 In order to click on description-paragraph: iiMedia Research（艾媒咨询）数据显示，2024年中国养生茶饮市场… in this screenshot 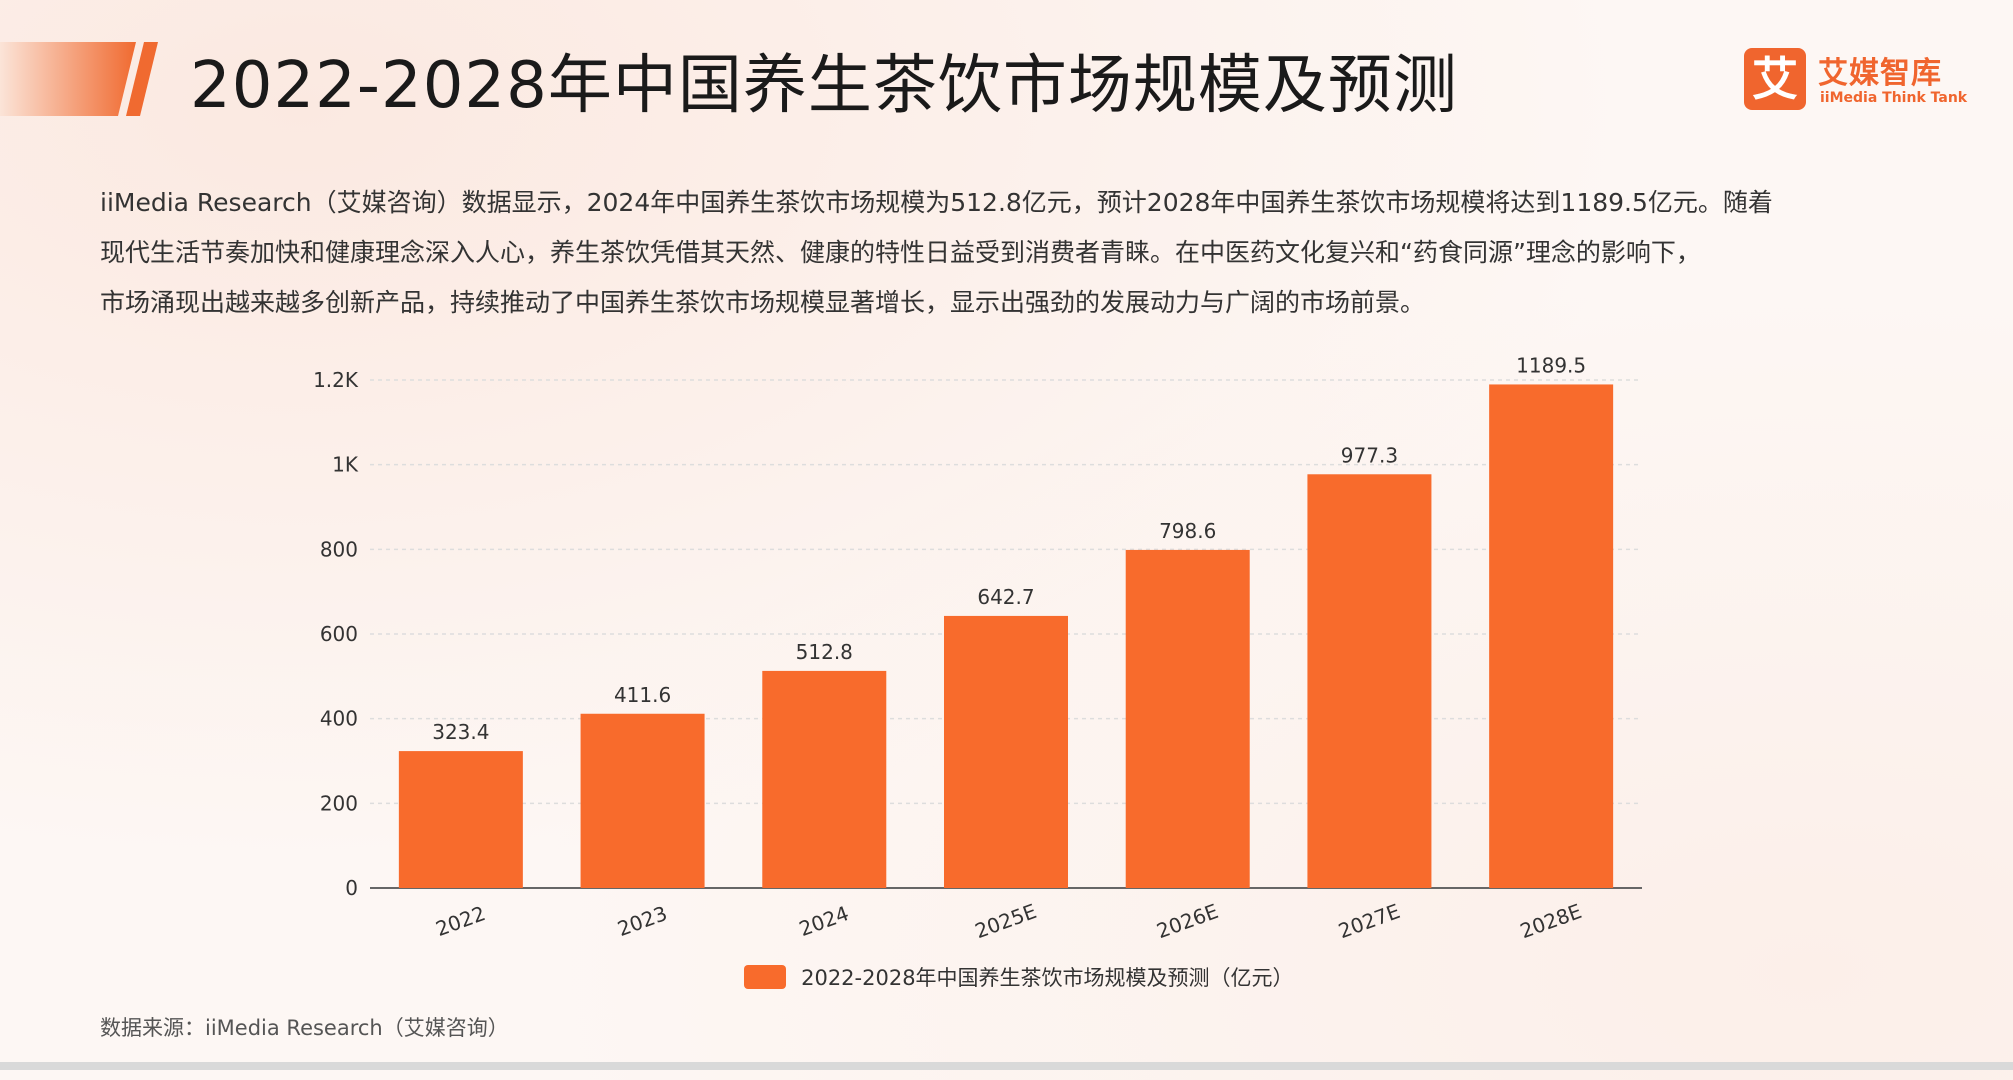, I will do `click(1015, 253)`.